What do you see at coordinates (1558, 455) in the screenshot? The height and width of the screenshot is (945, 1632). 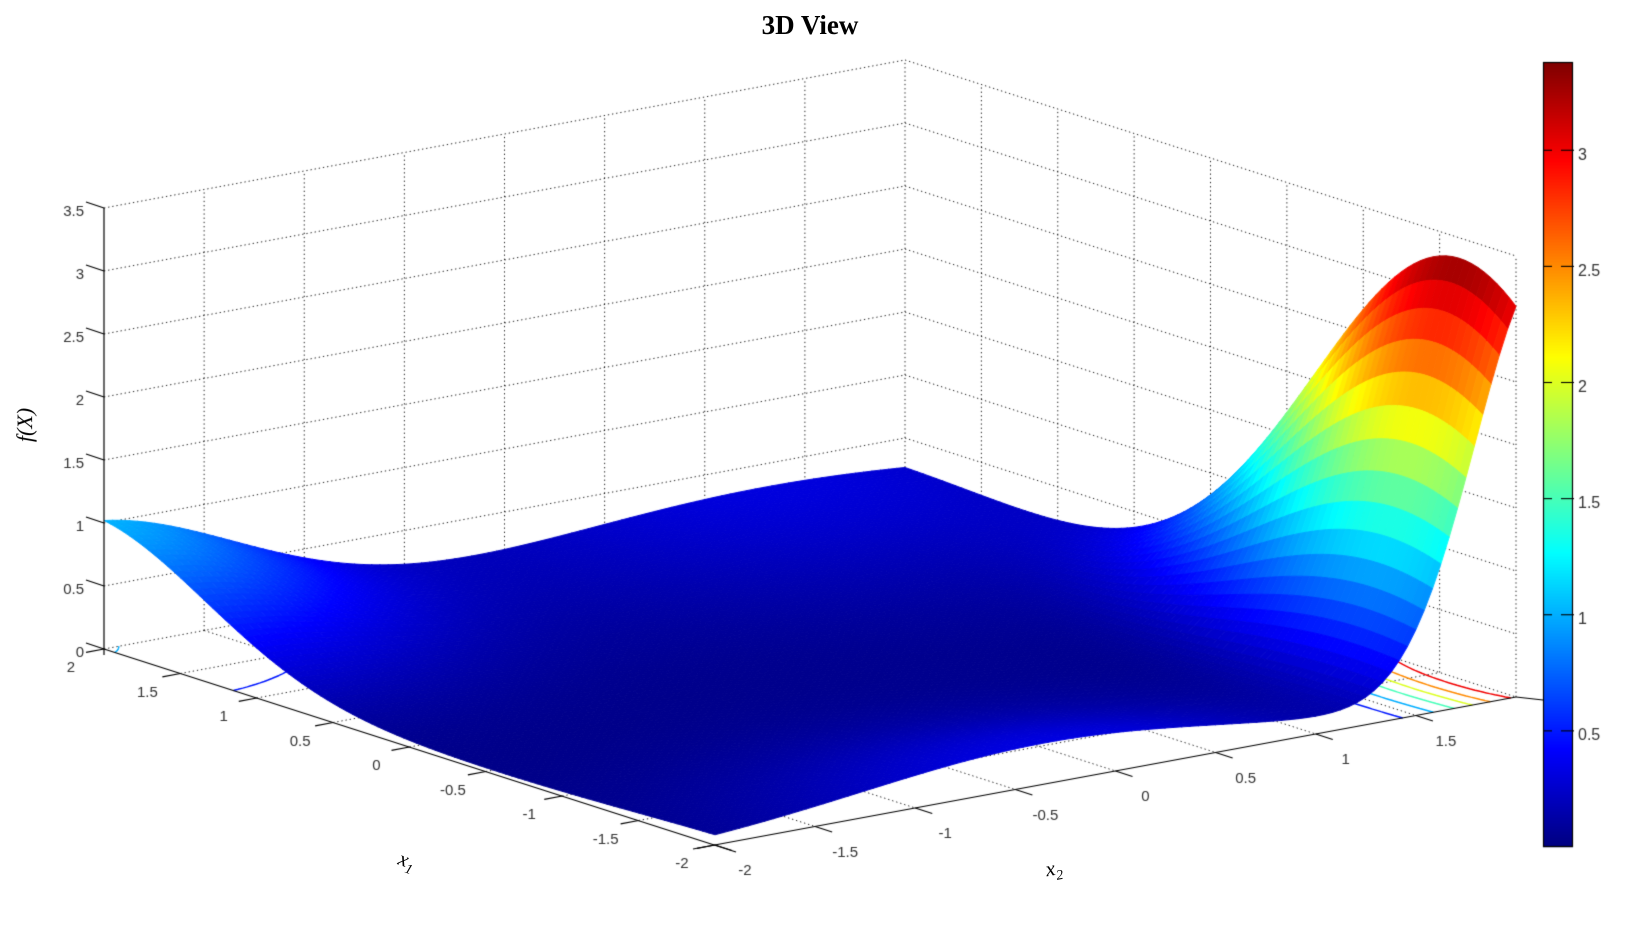 I see `colorbar` at bounding box center [1558, 455].